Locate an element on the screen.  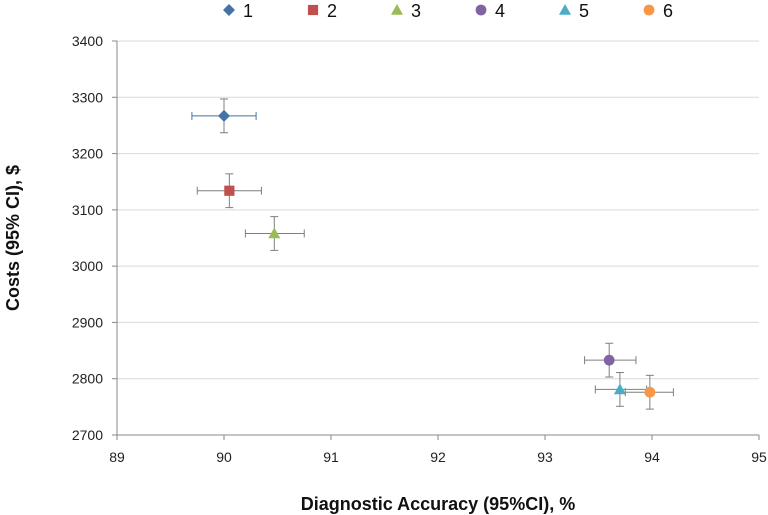
legend-label-4: 4 is located at coordinates (500, 11).